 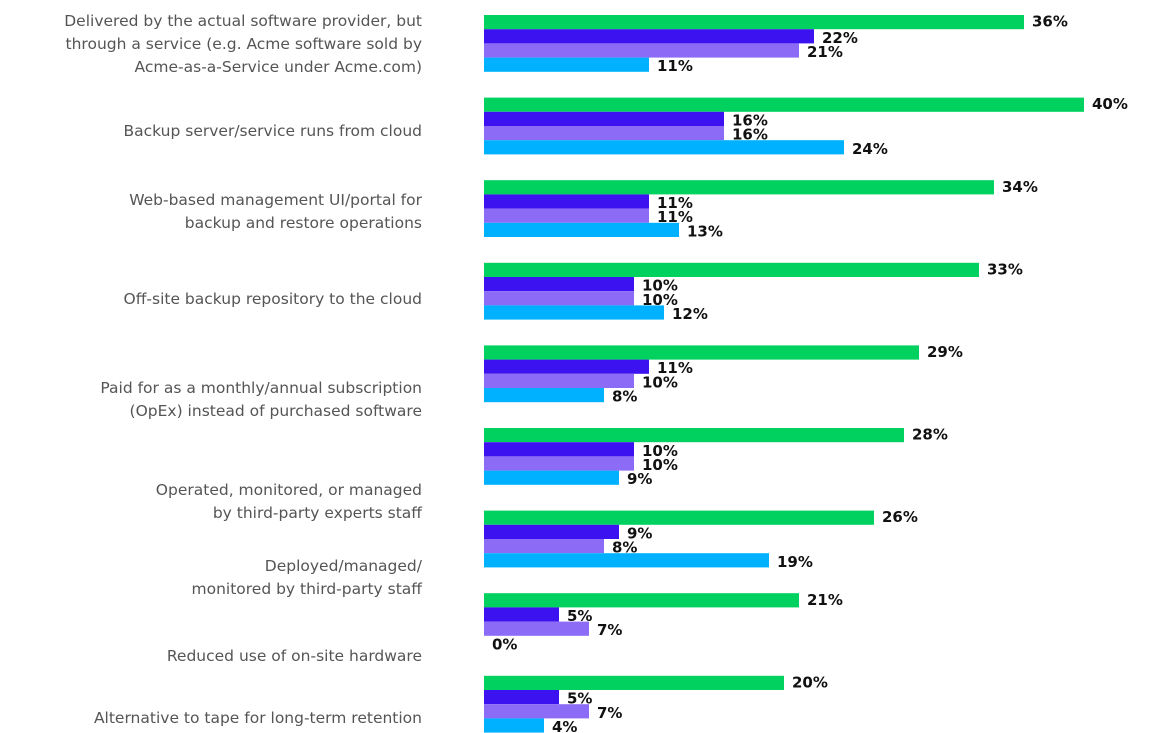 What do you see at coordinates (1005, 269) in the screenshot?
I see `value-label: 33%` at bounding box center [1005, 269].